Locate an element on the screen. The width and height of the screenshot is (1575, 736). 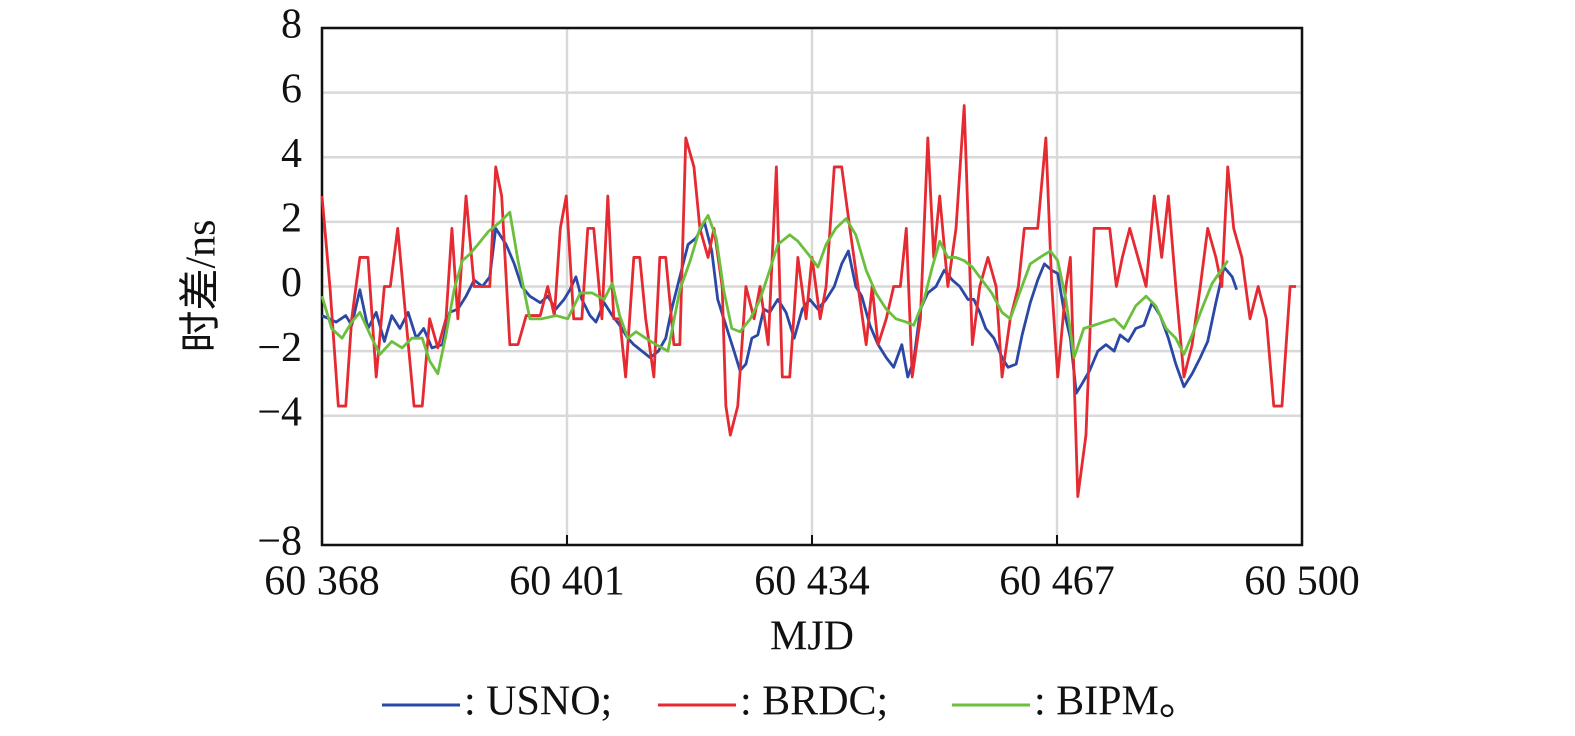
x-tick-label: 60 500 is located at coordinates (1302, 582).